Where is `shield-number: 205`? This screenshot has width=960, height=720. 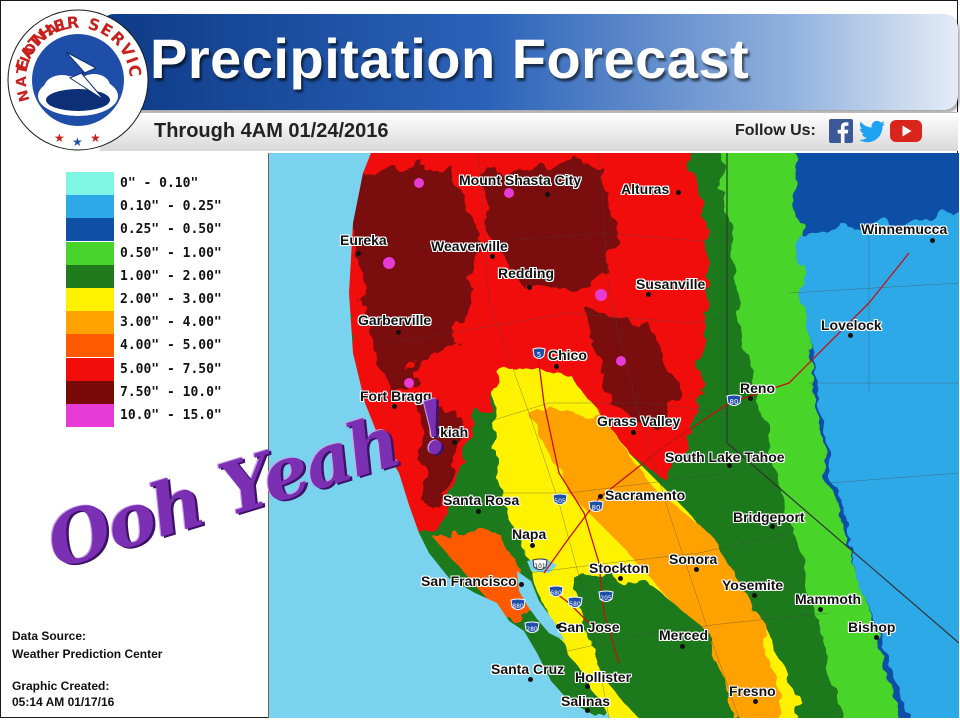 shield-number: 205 is located at coordinates (606, 598).